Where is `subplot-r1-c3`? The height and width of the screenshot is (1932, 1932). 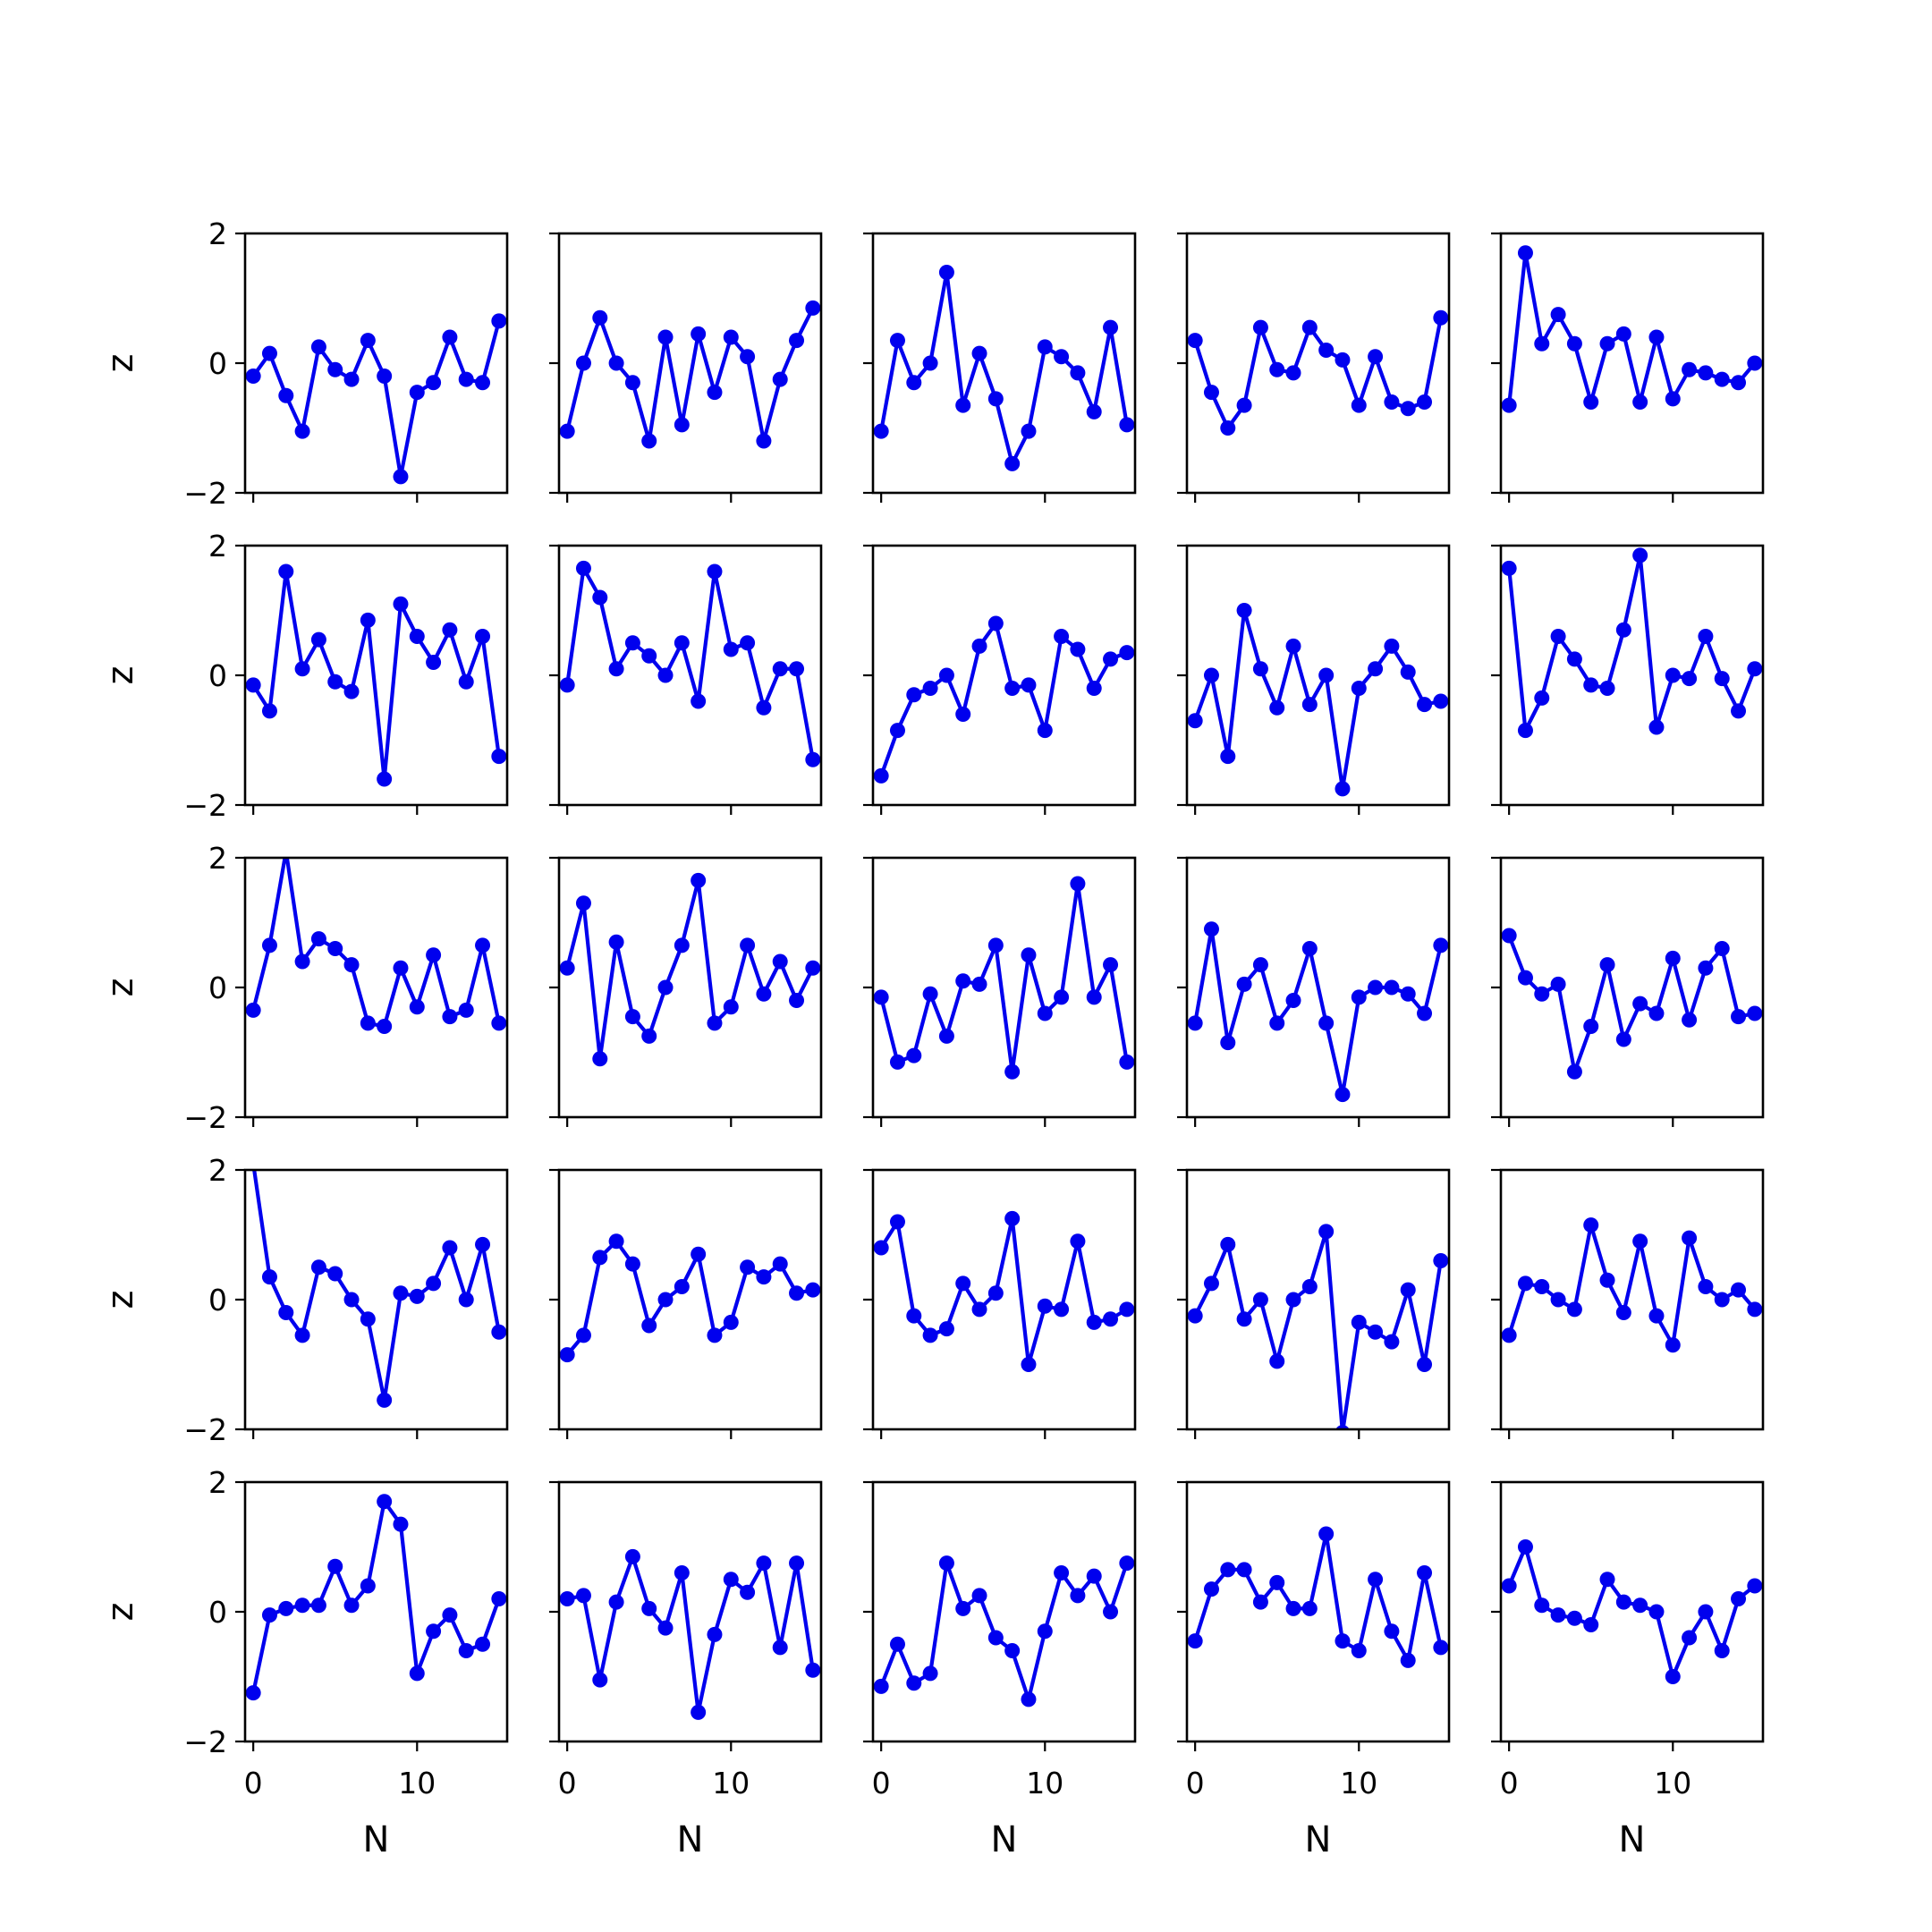
subplot-r1-c3 is located at coordinates (1000, 367).